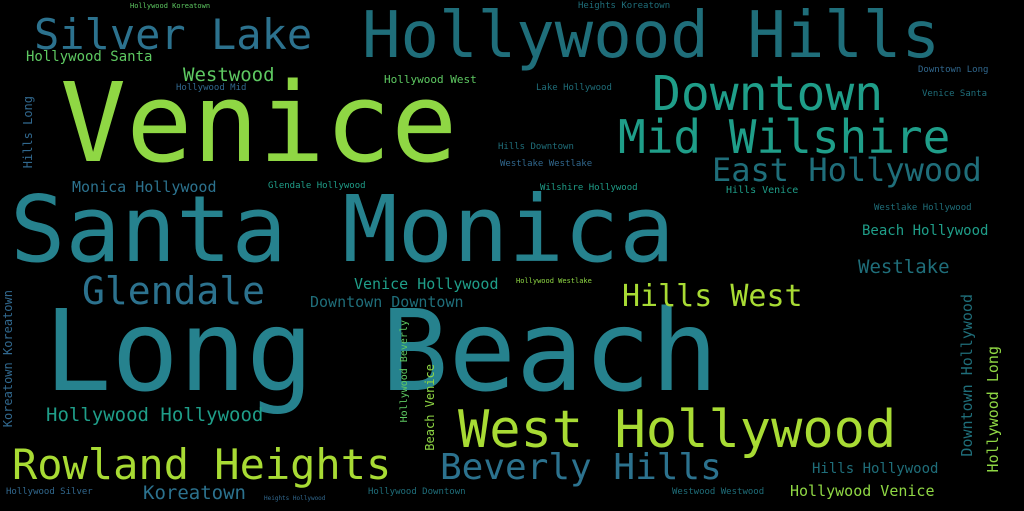 The height and width of the screenshot is (511, 1024). What do you see at coordinates (170, 6) in the screenshot?
I see `word-hollywood-koreatown: Hollywood Koreatown` at bounding box center [170, 6].